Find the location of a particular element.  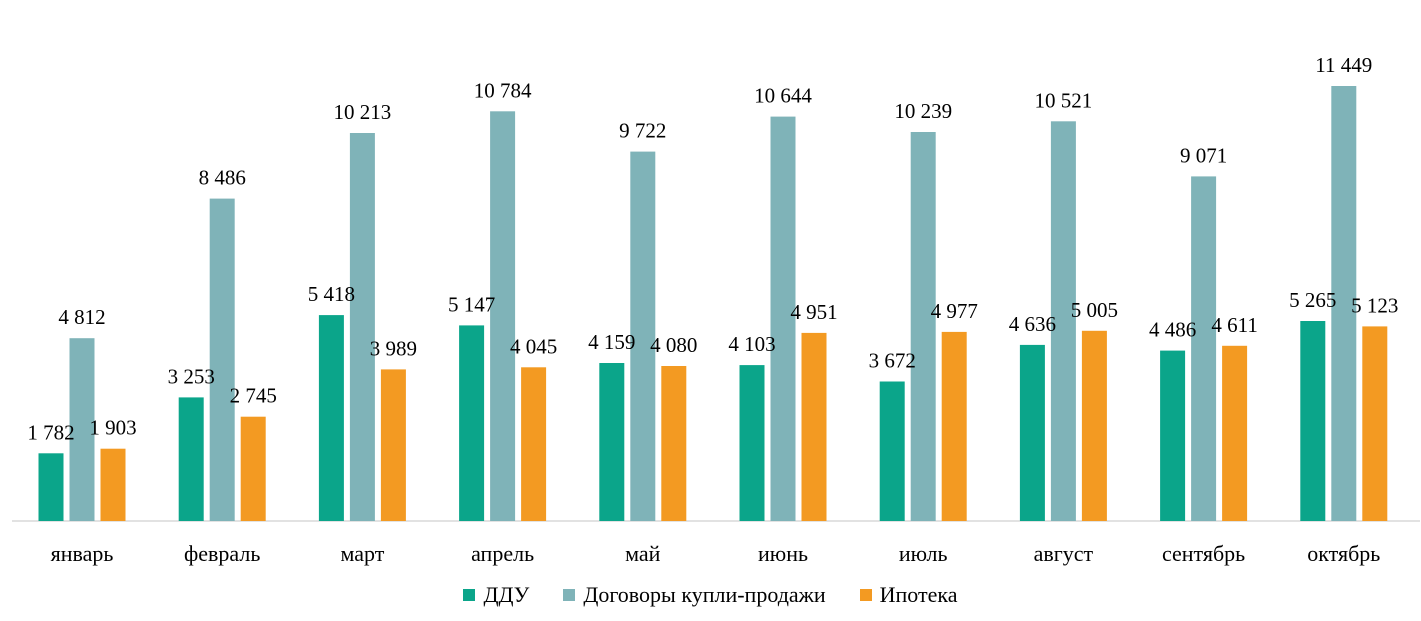

legend-item-ddu: ДДУ is located at coordinates (496, 595).